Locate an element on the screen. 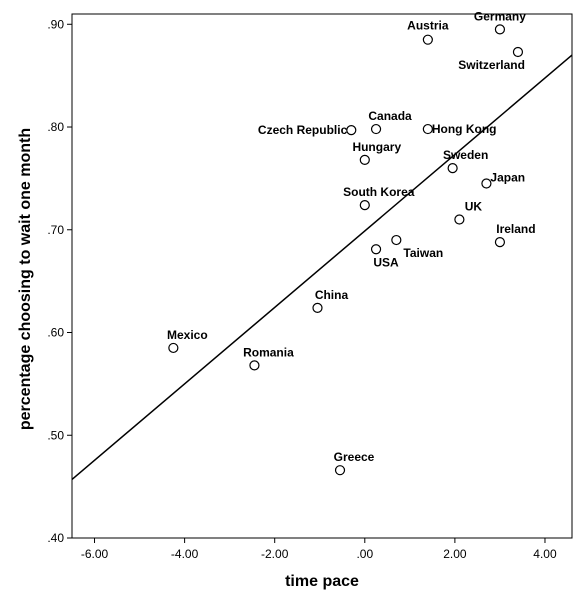  point-label: Canada is located at coordinates (390, 116).